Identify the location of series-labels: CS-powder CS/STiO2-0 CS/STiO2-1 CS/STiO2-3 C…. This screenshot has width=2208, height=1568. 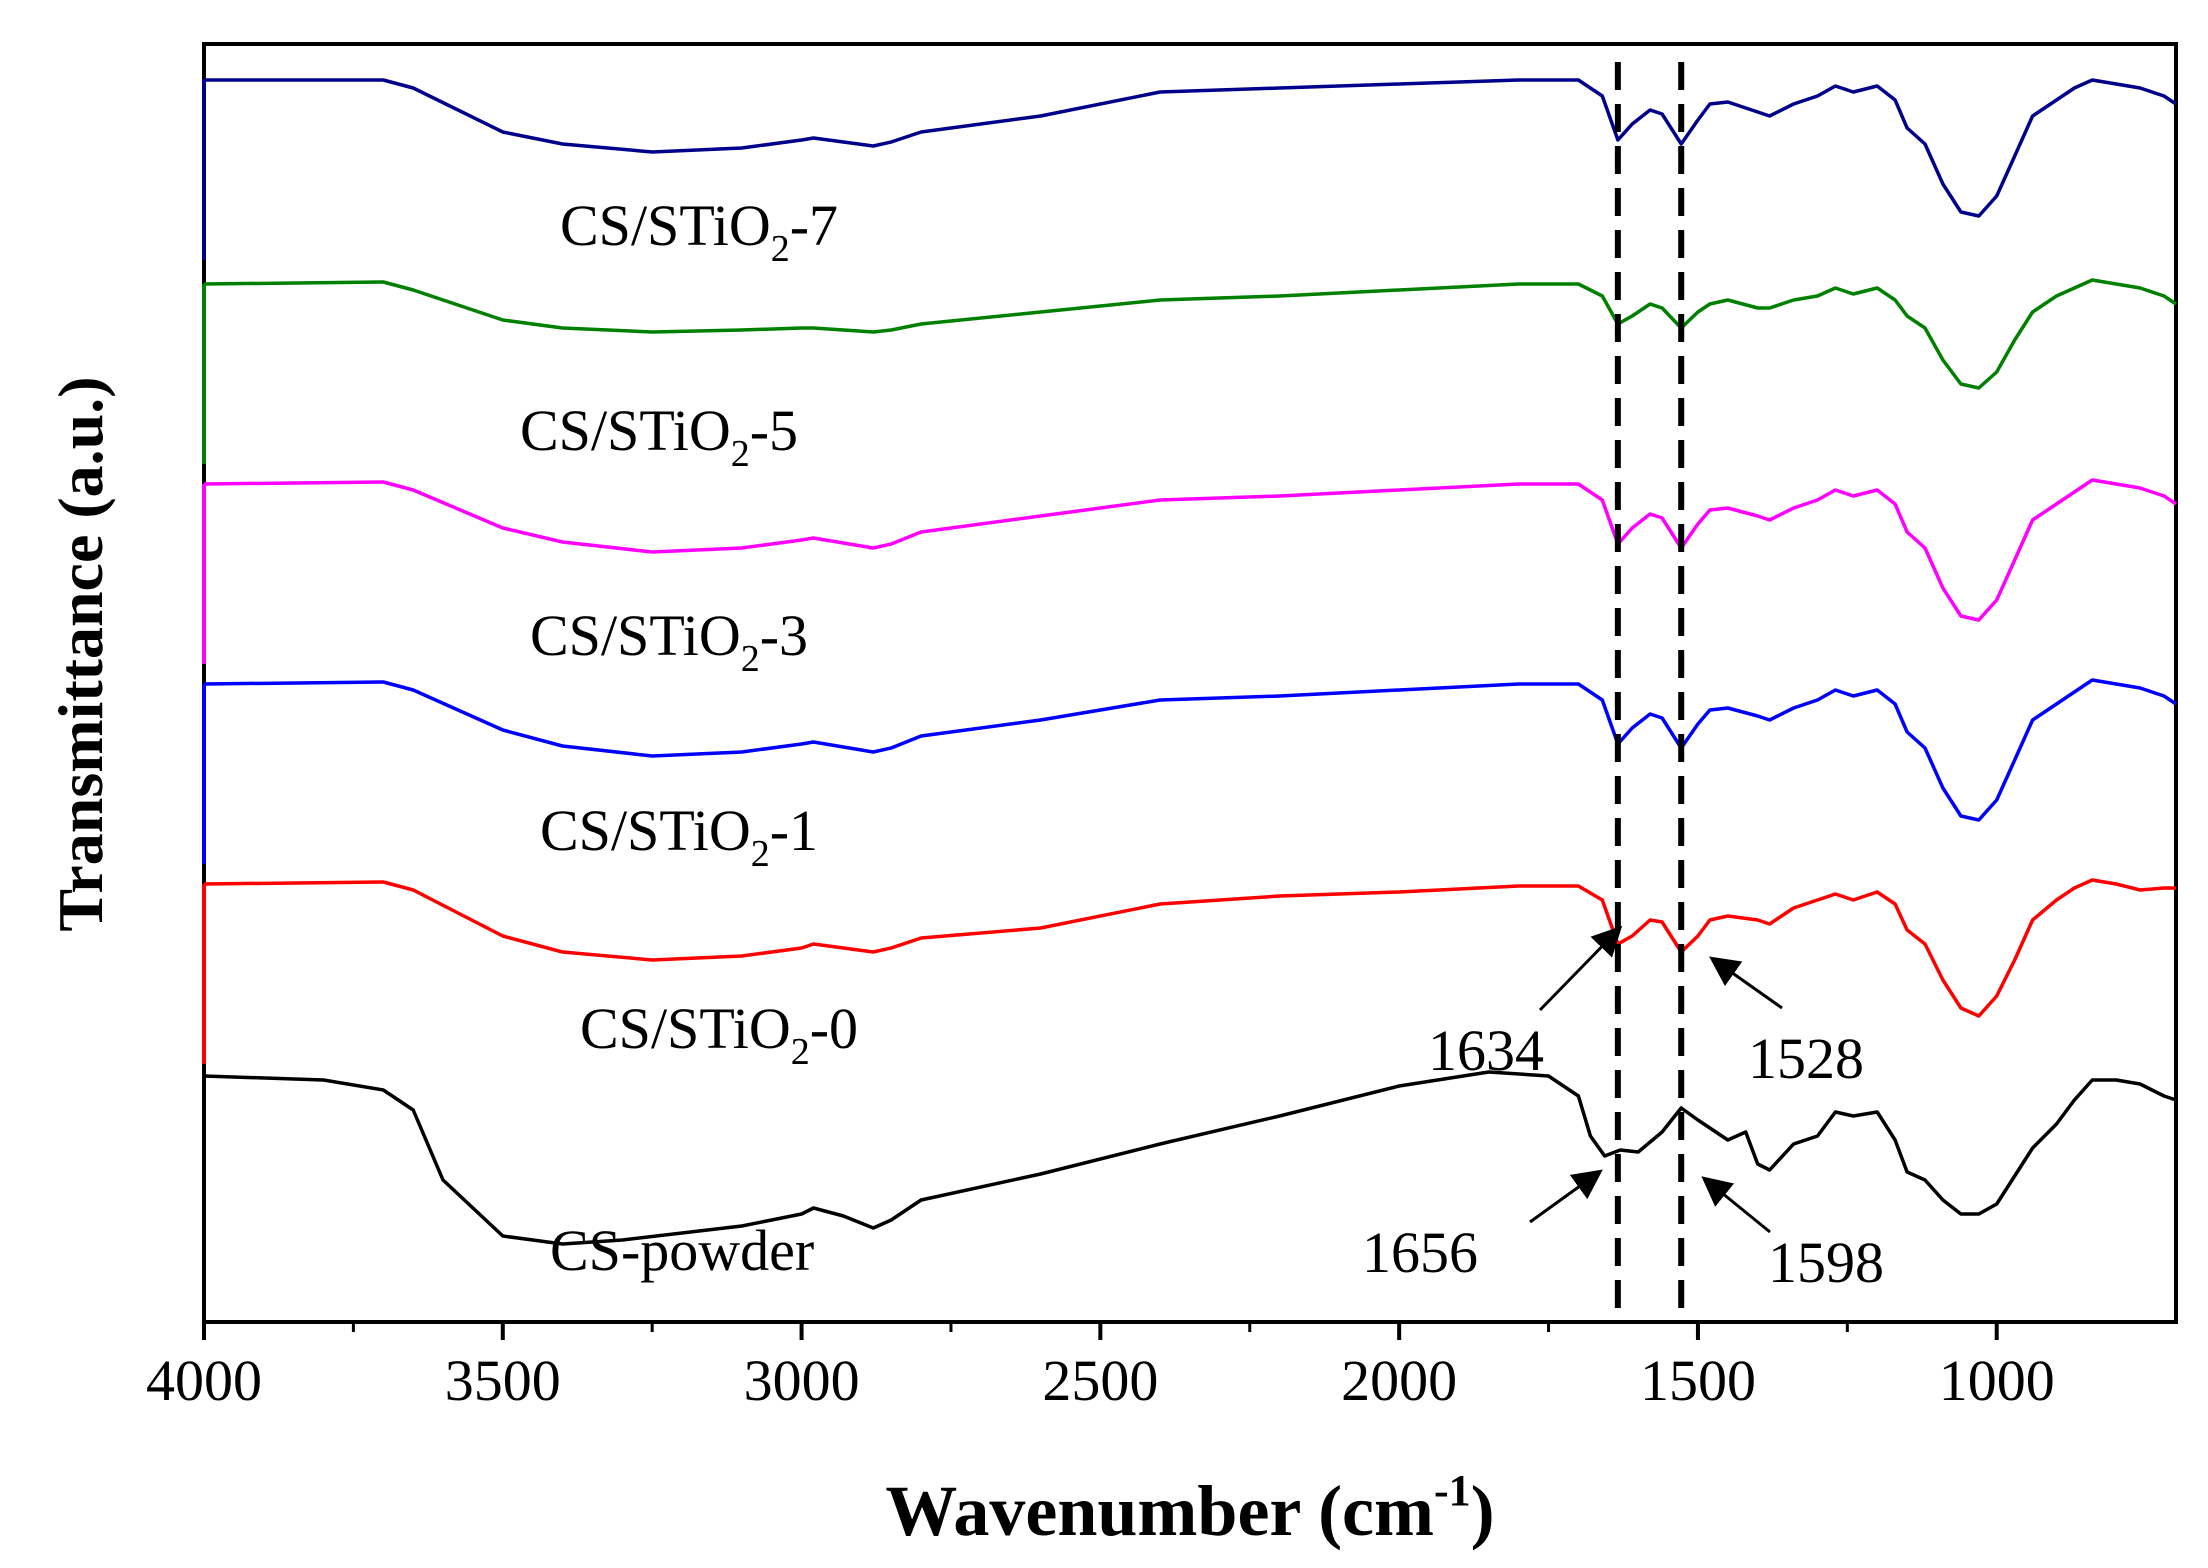
(689, 738).